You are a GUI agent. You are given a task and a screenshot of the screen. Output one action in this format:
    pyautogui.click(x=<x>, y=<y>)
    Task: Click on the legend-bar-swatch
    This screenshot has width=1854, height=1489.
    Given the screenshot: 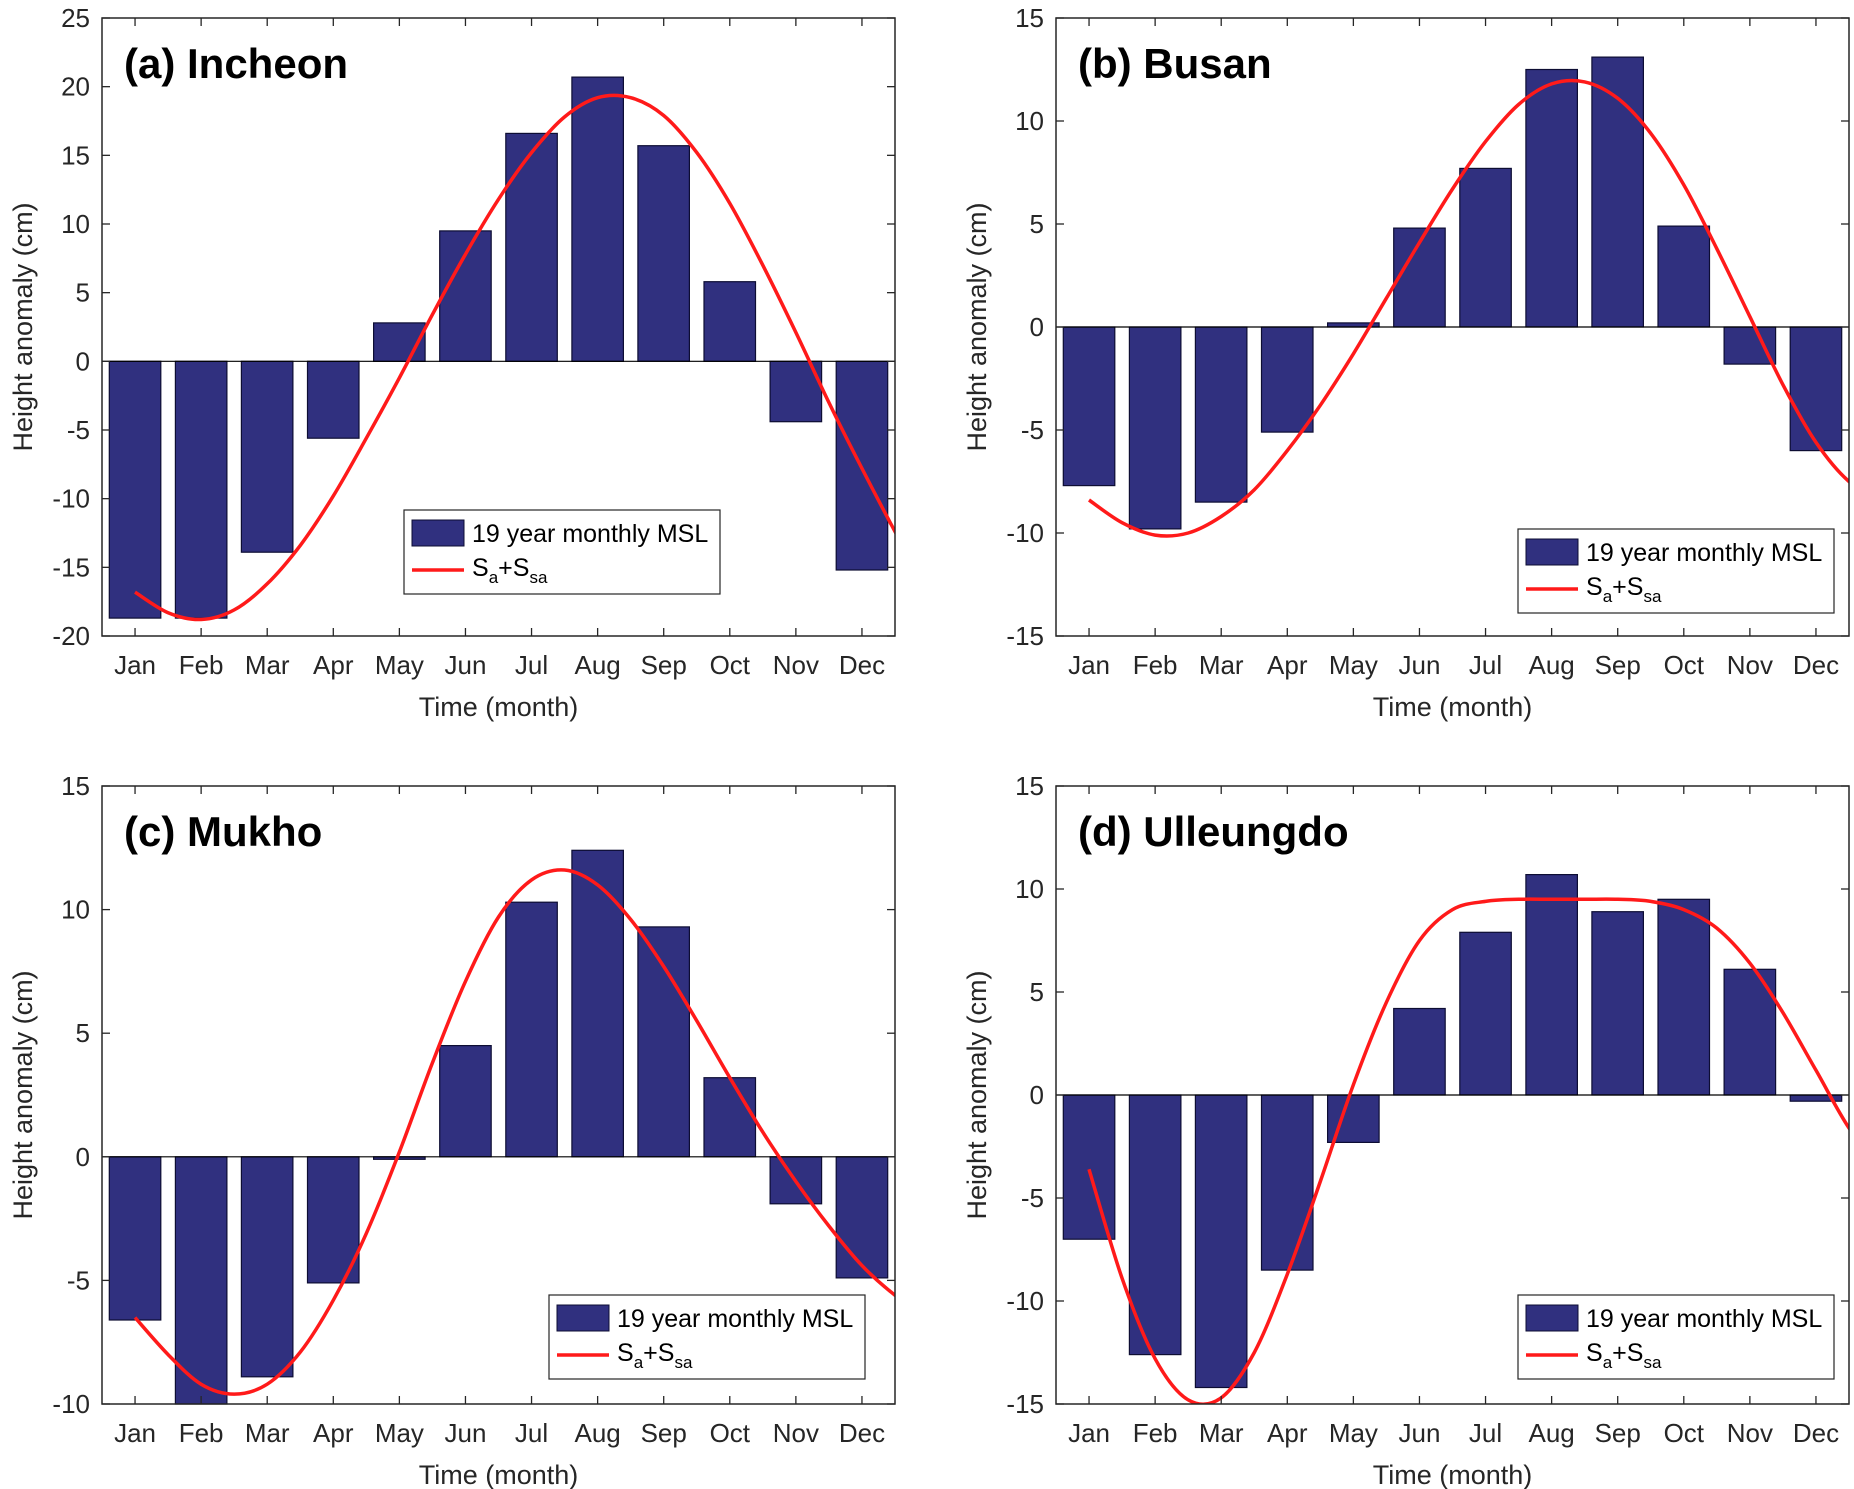 What is the action you would take?
    pyautogui.click(x=438, y=533)
    